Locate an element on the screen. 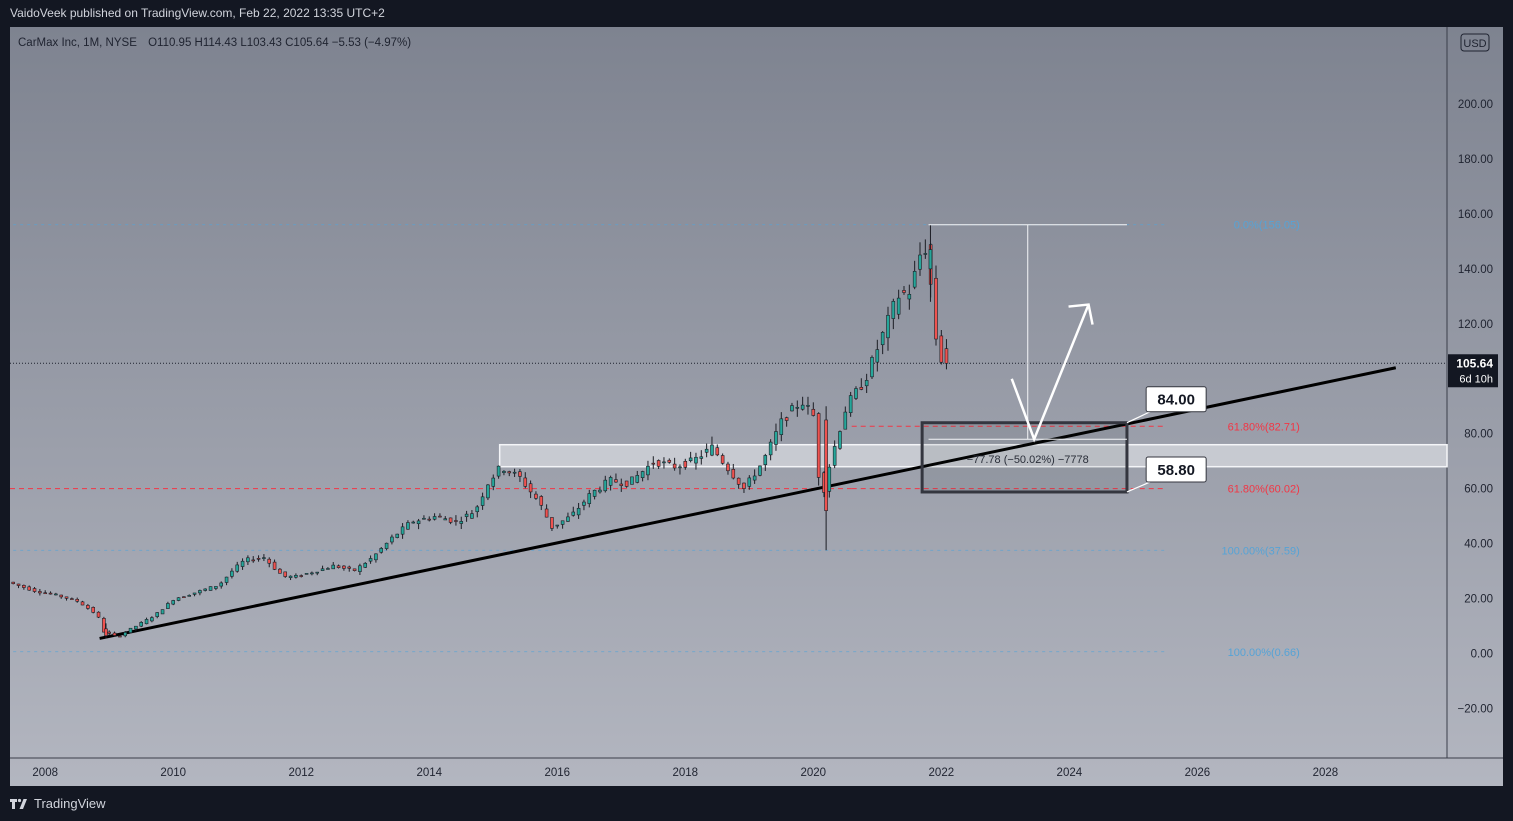 Image resolution: width=1513 pixels, height=821 pixels. y-tick-label: 0.00 is located at coordinates (1482, 655).